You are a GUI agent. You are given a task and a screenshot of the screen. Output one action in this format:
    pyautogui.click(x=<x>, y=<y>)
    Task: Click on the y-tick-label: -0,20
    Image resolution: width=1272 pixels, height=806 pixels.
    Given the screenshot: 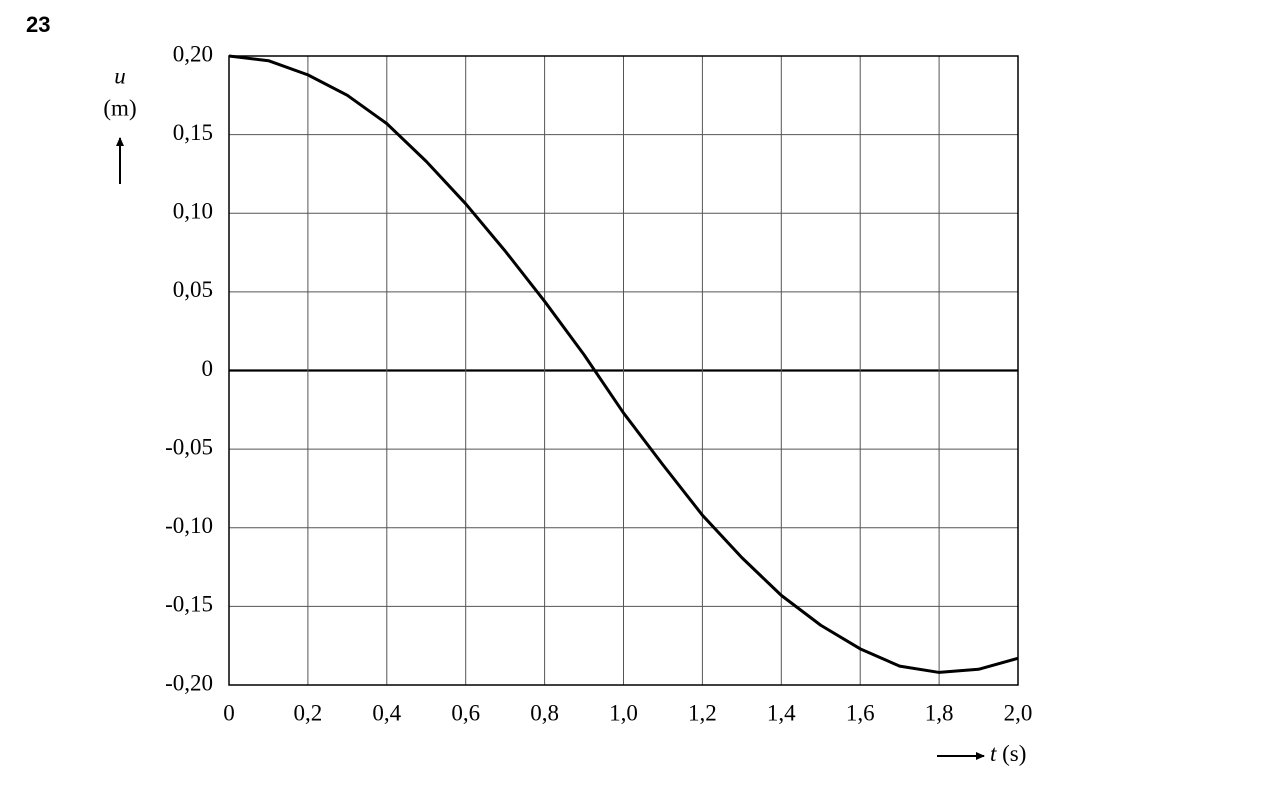 What is the action you would take?
    pyautogui.click(x=189, y=682)
    